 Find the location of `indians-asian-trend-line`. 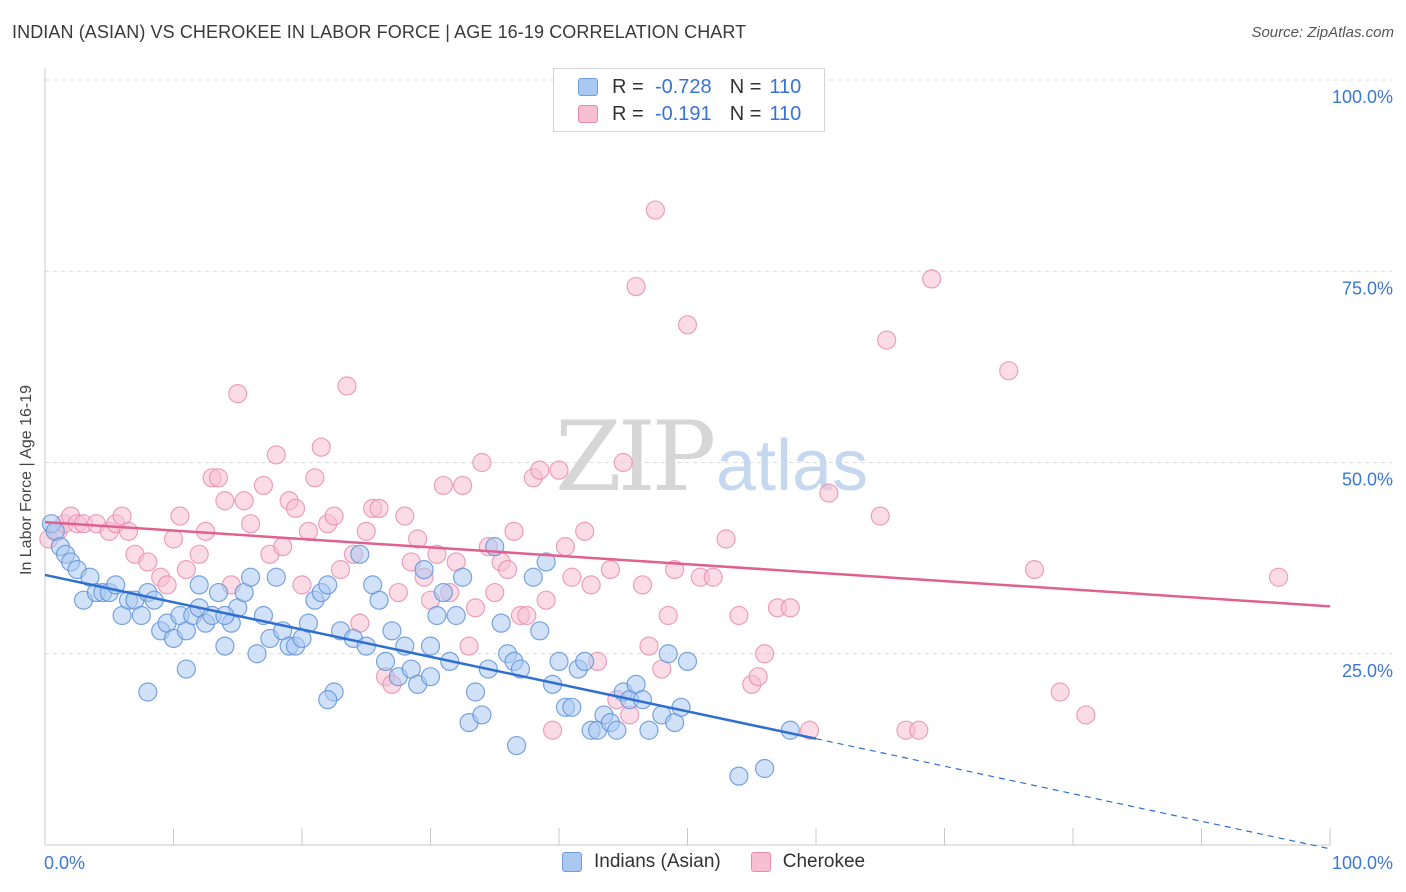

indians-asian-trend-line is located at coordinates (430, 656).